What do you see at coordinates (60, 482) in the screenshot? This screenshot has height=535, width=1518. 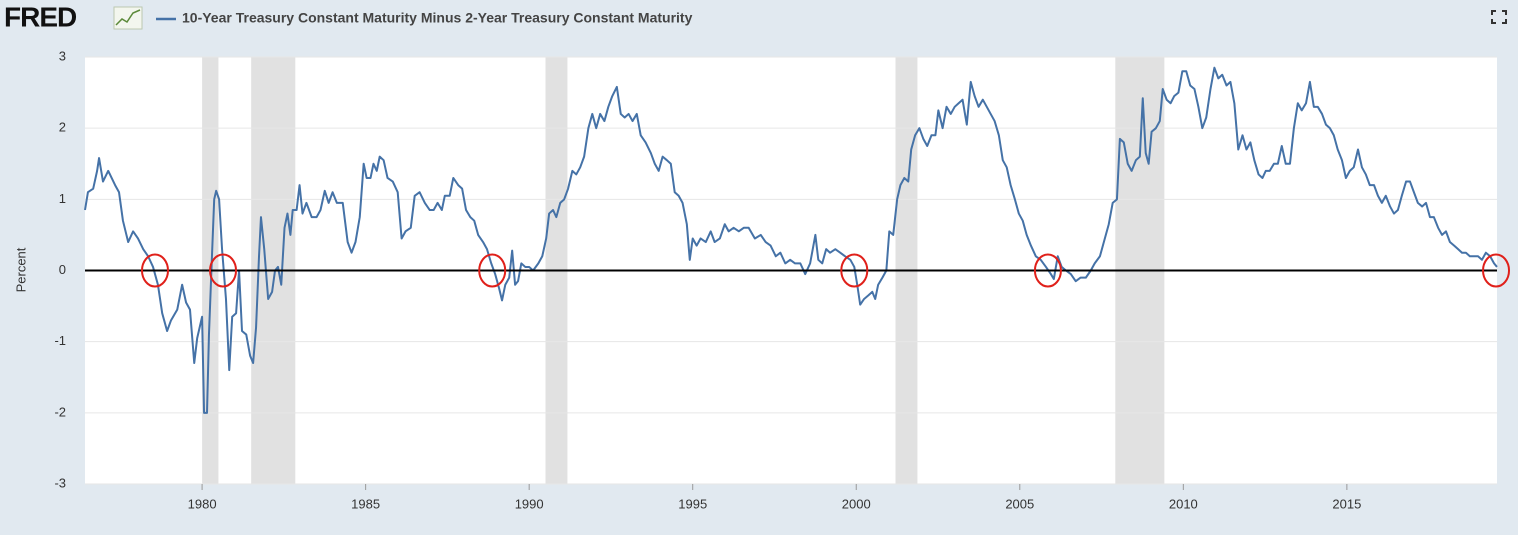 I see `y-tick-label: -3` at bounding box center [60, 482].